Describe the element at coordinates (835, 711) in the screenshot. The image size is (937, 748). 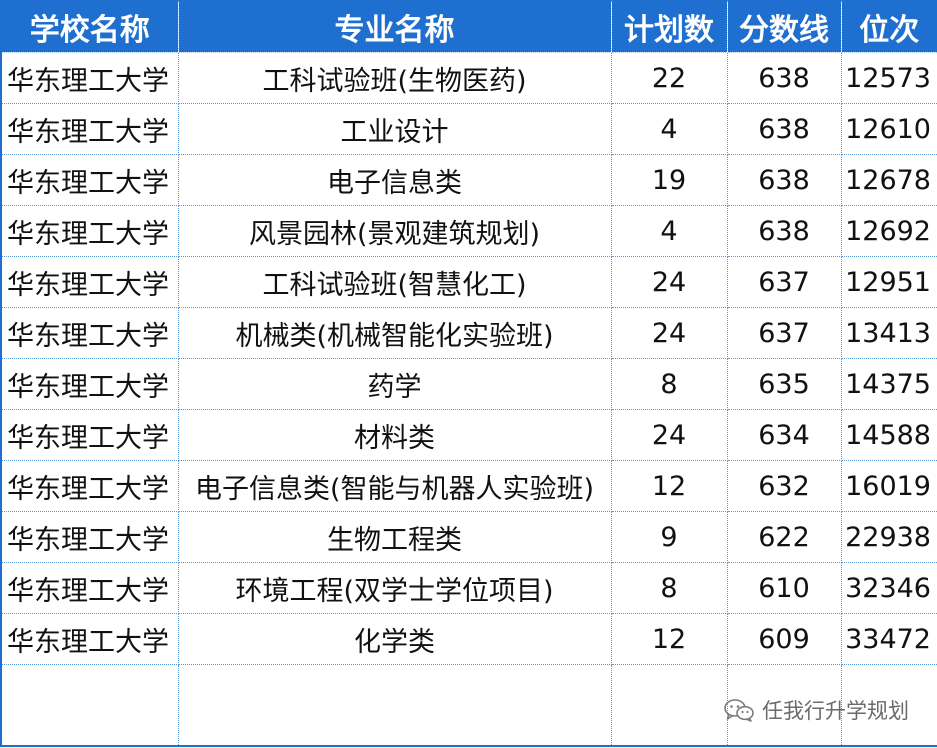
I see `watermark-text: 任我行升学规划` at that location.